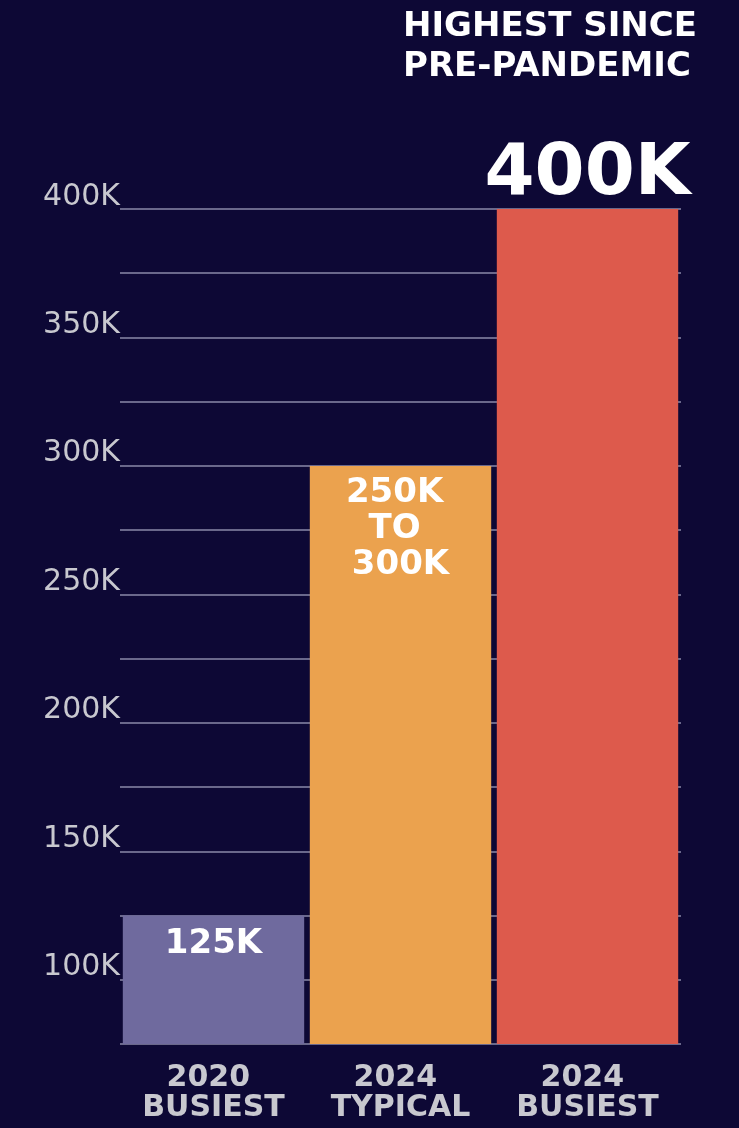  Describe the element at coordinates (214, 940) in the screenshot. I see `data-label: 125K` at that location.